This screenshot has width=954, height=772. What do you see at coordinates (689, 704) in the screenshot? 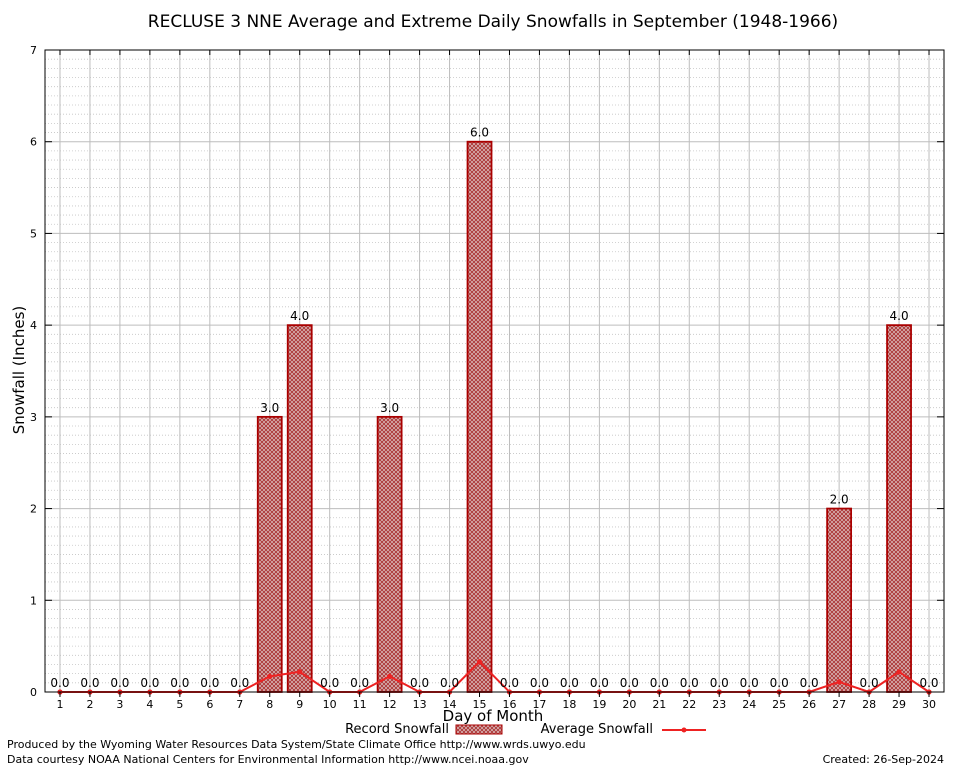
I see `x-tick-label: 22` at bounding box center [689, 704].